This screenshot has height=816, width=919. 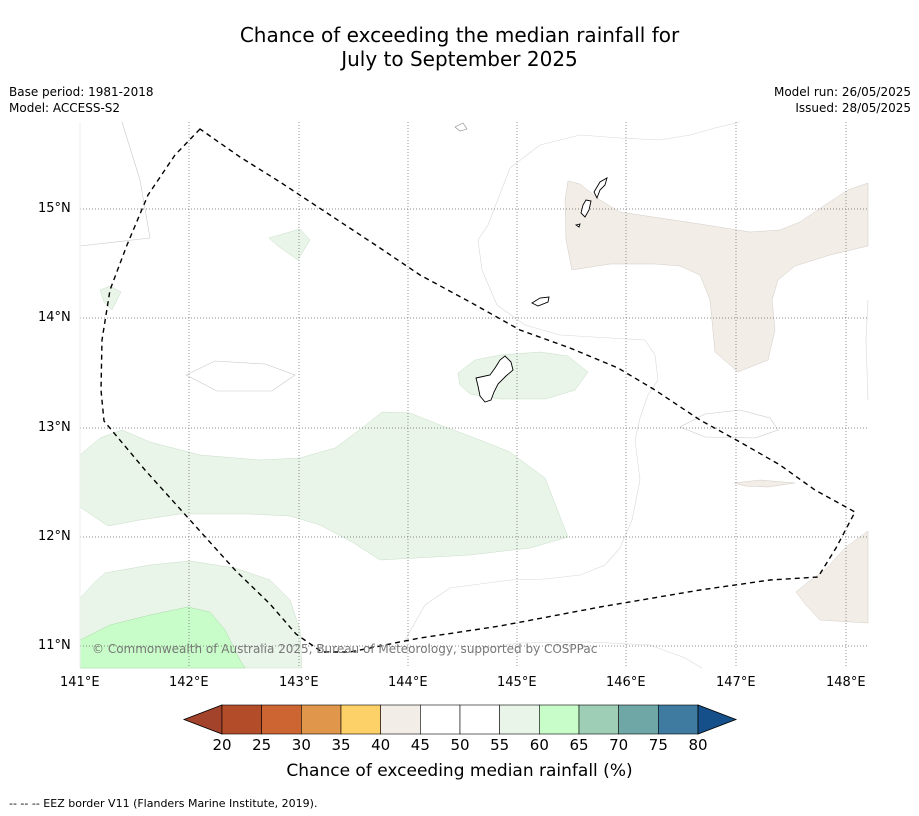 I want to click on guam-island, so click(x=494, y=379).